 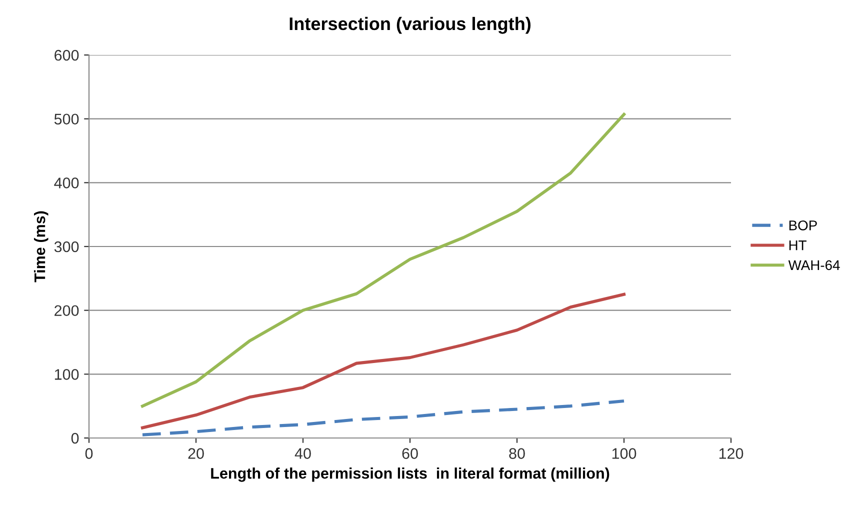 I want to click on y-tick-label: 500, so click(x=66, y=119).